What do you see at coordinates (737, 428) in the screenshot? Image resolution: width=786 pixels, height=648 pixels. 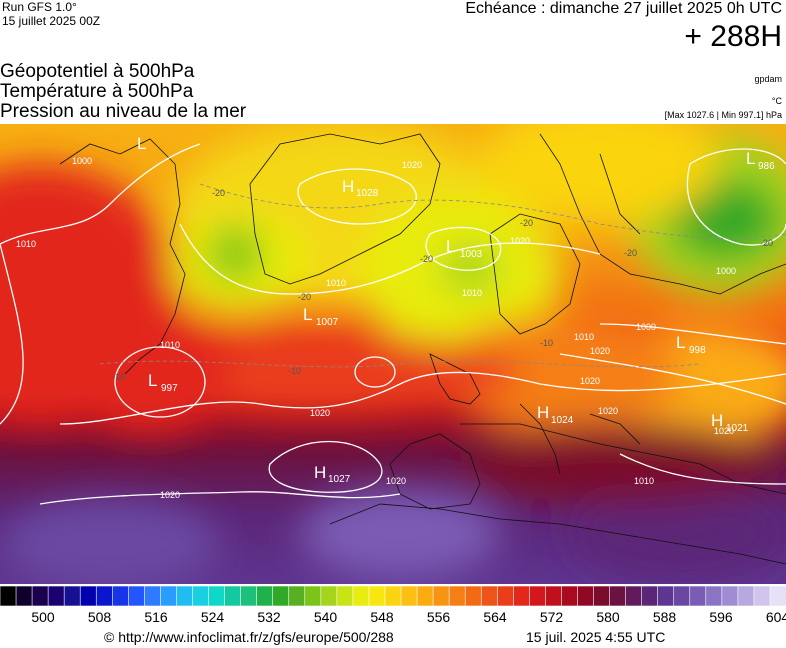 I see `system-value: 1021` at bounding box center [737, 428].